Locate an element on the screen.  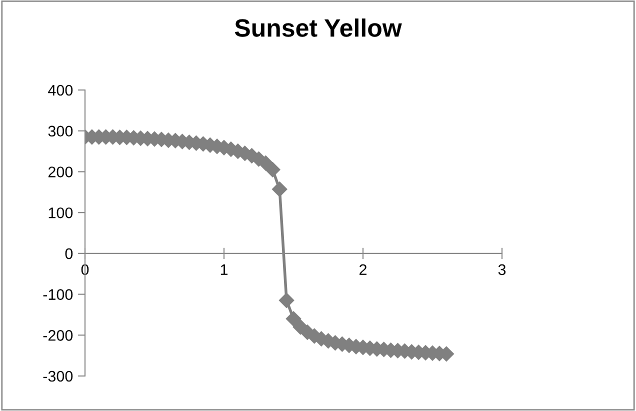
y-tick-label: 0 is located at coordinates (69, 254).